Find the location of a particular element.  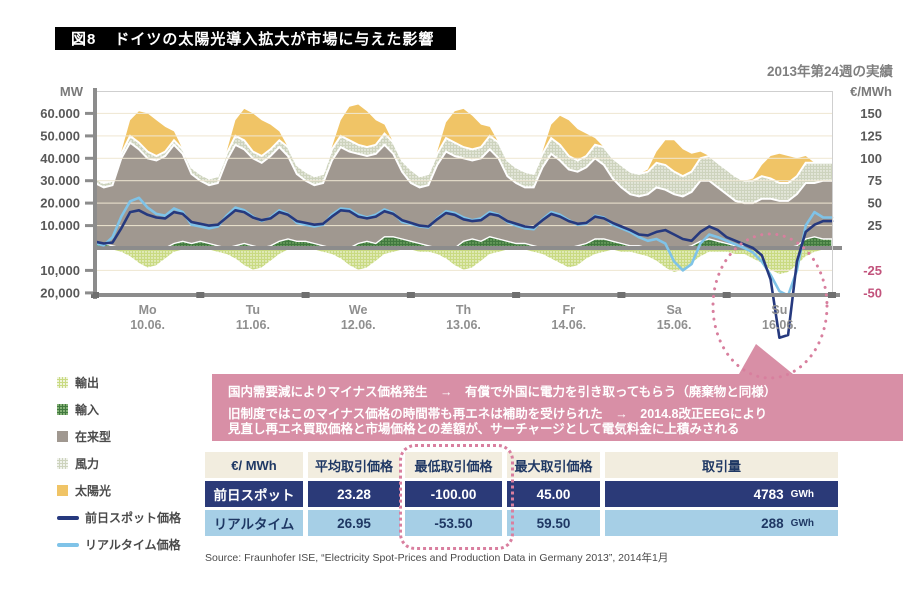

svg-text: Sa is located at coordinates (674, 310).